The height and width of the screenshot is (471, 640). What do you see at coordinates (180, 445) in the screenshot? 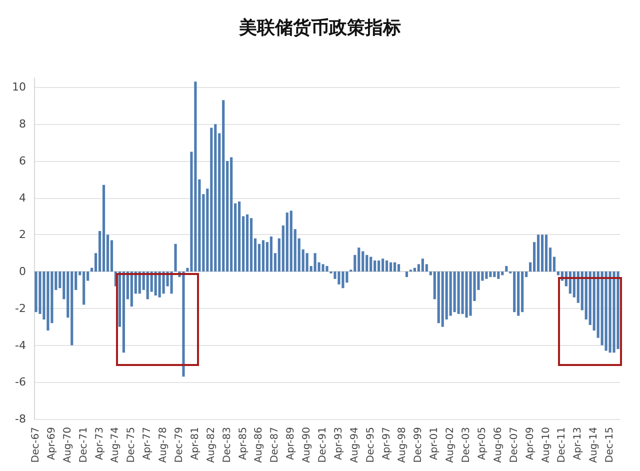
I see `x-tick-label: Dec-79` at bounding box center [180, 445].